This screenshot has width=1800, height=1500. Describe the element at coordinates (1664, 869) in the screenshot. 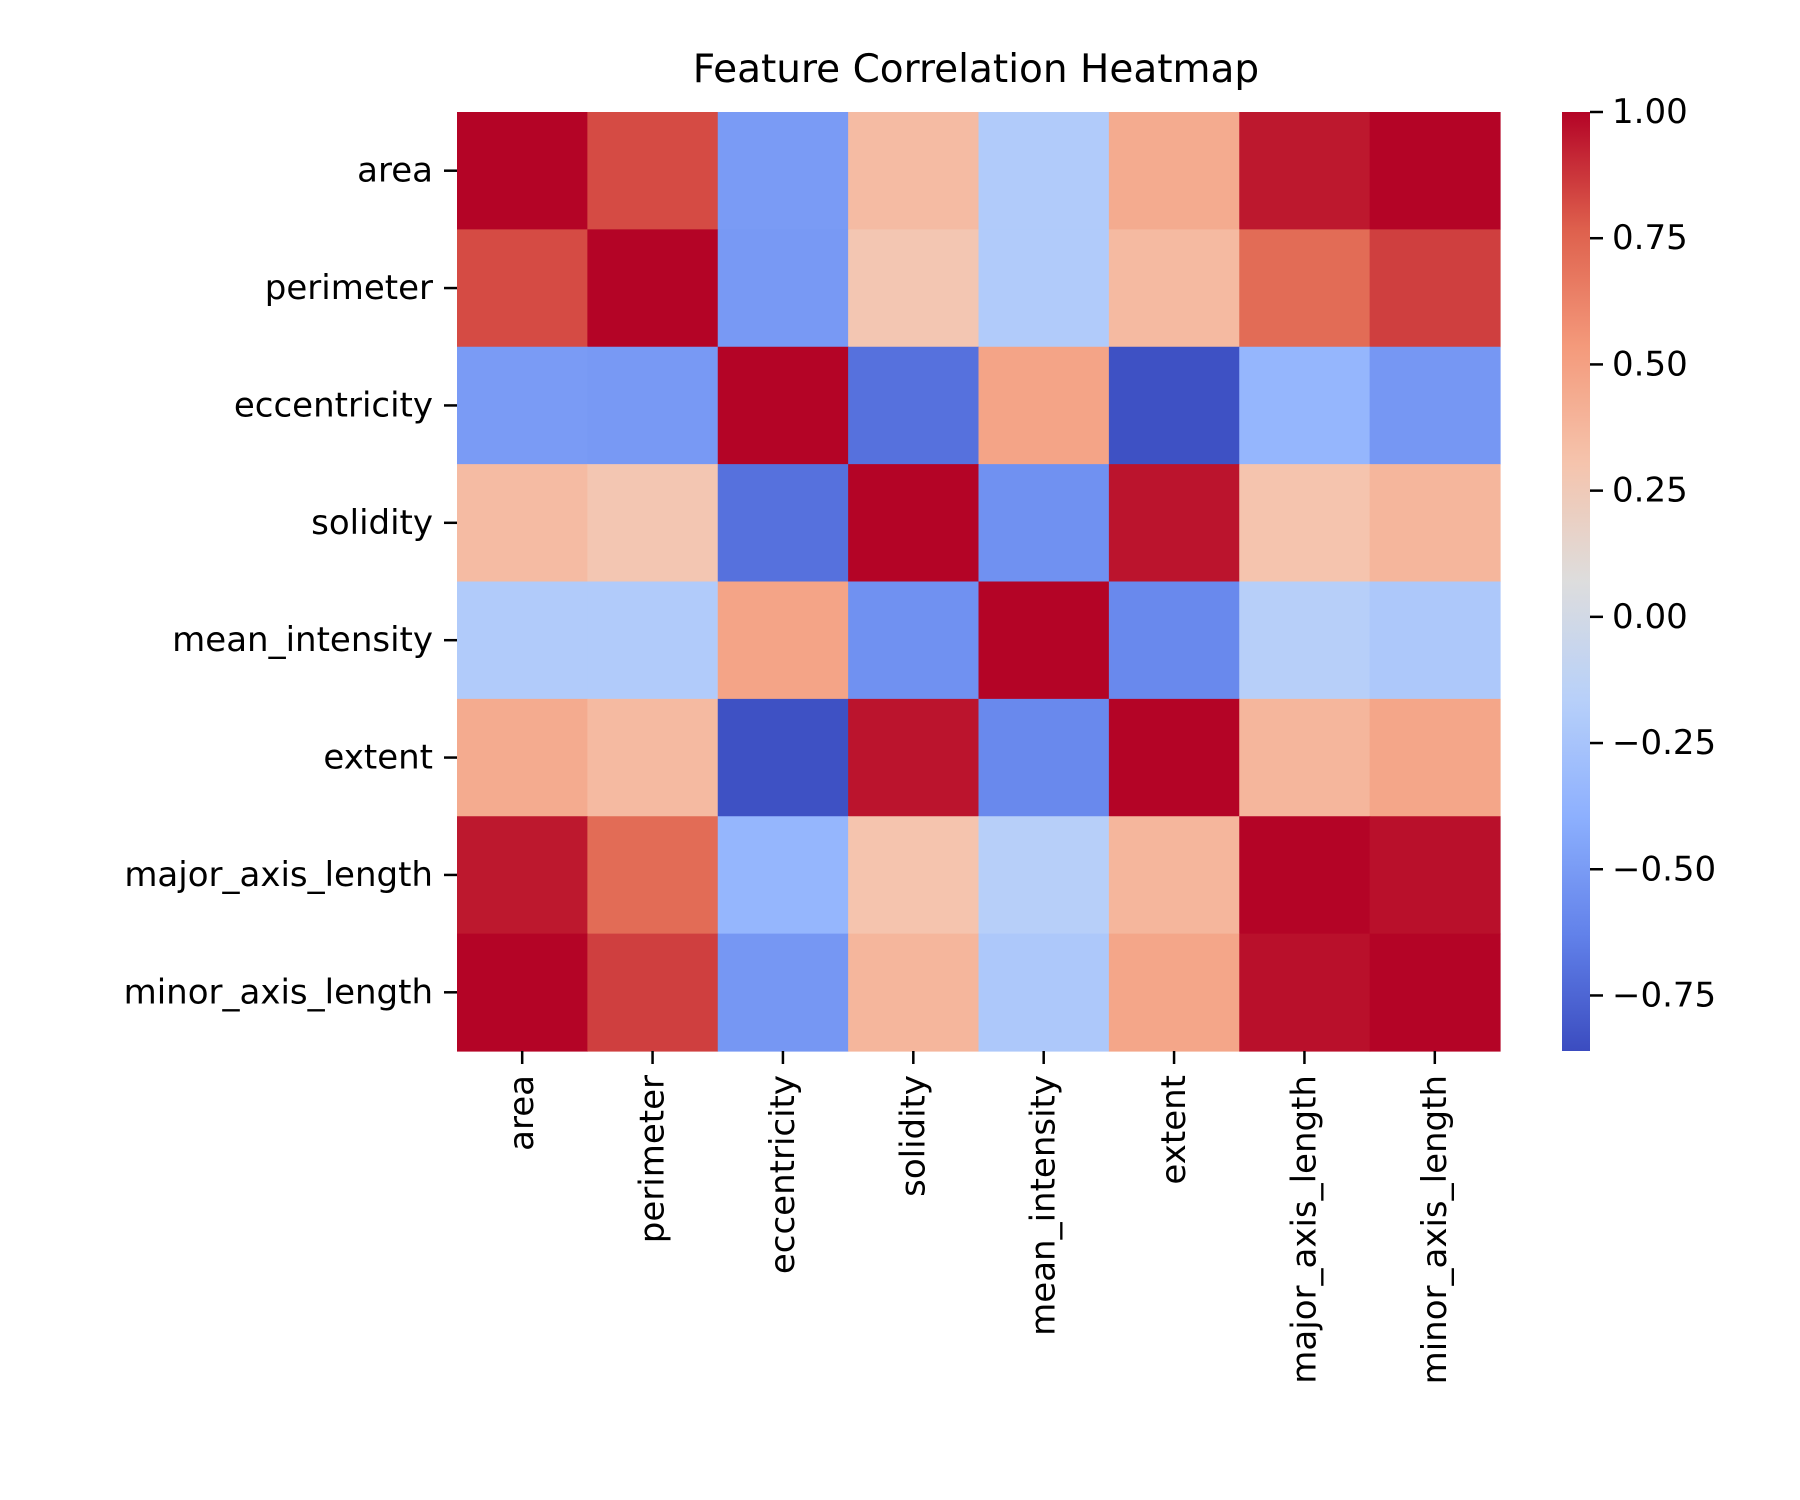

I see `colorbar-tick-label: −0.50` at that location.